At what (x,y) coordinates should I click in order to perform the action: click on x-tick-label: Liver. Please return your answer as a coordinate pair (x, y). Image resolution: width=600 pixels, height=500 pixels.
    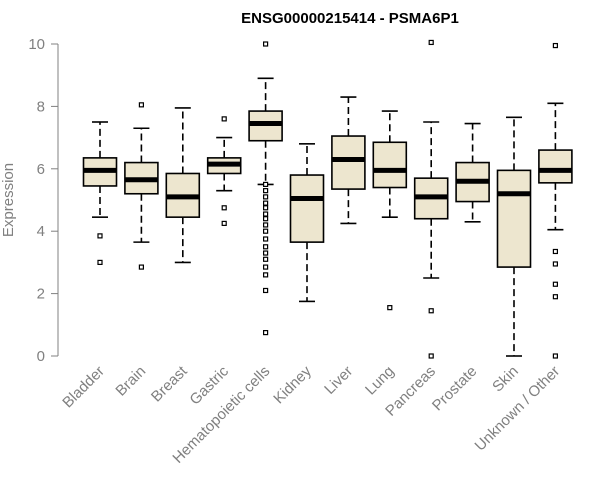
    Looking at the image, I should click on (338, 380).